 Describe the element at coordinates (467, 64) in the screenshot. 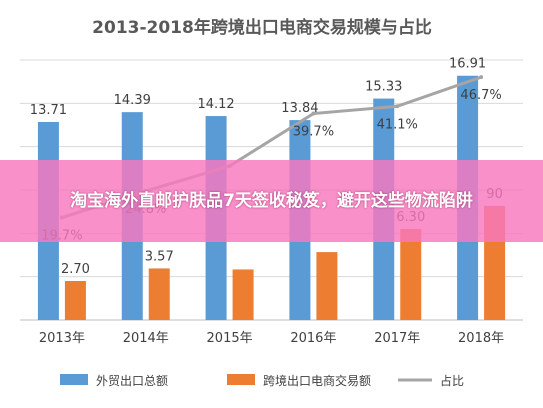

I see `bar-value-label: 16.91` at that location.